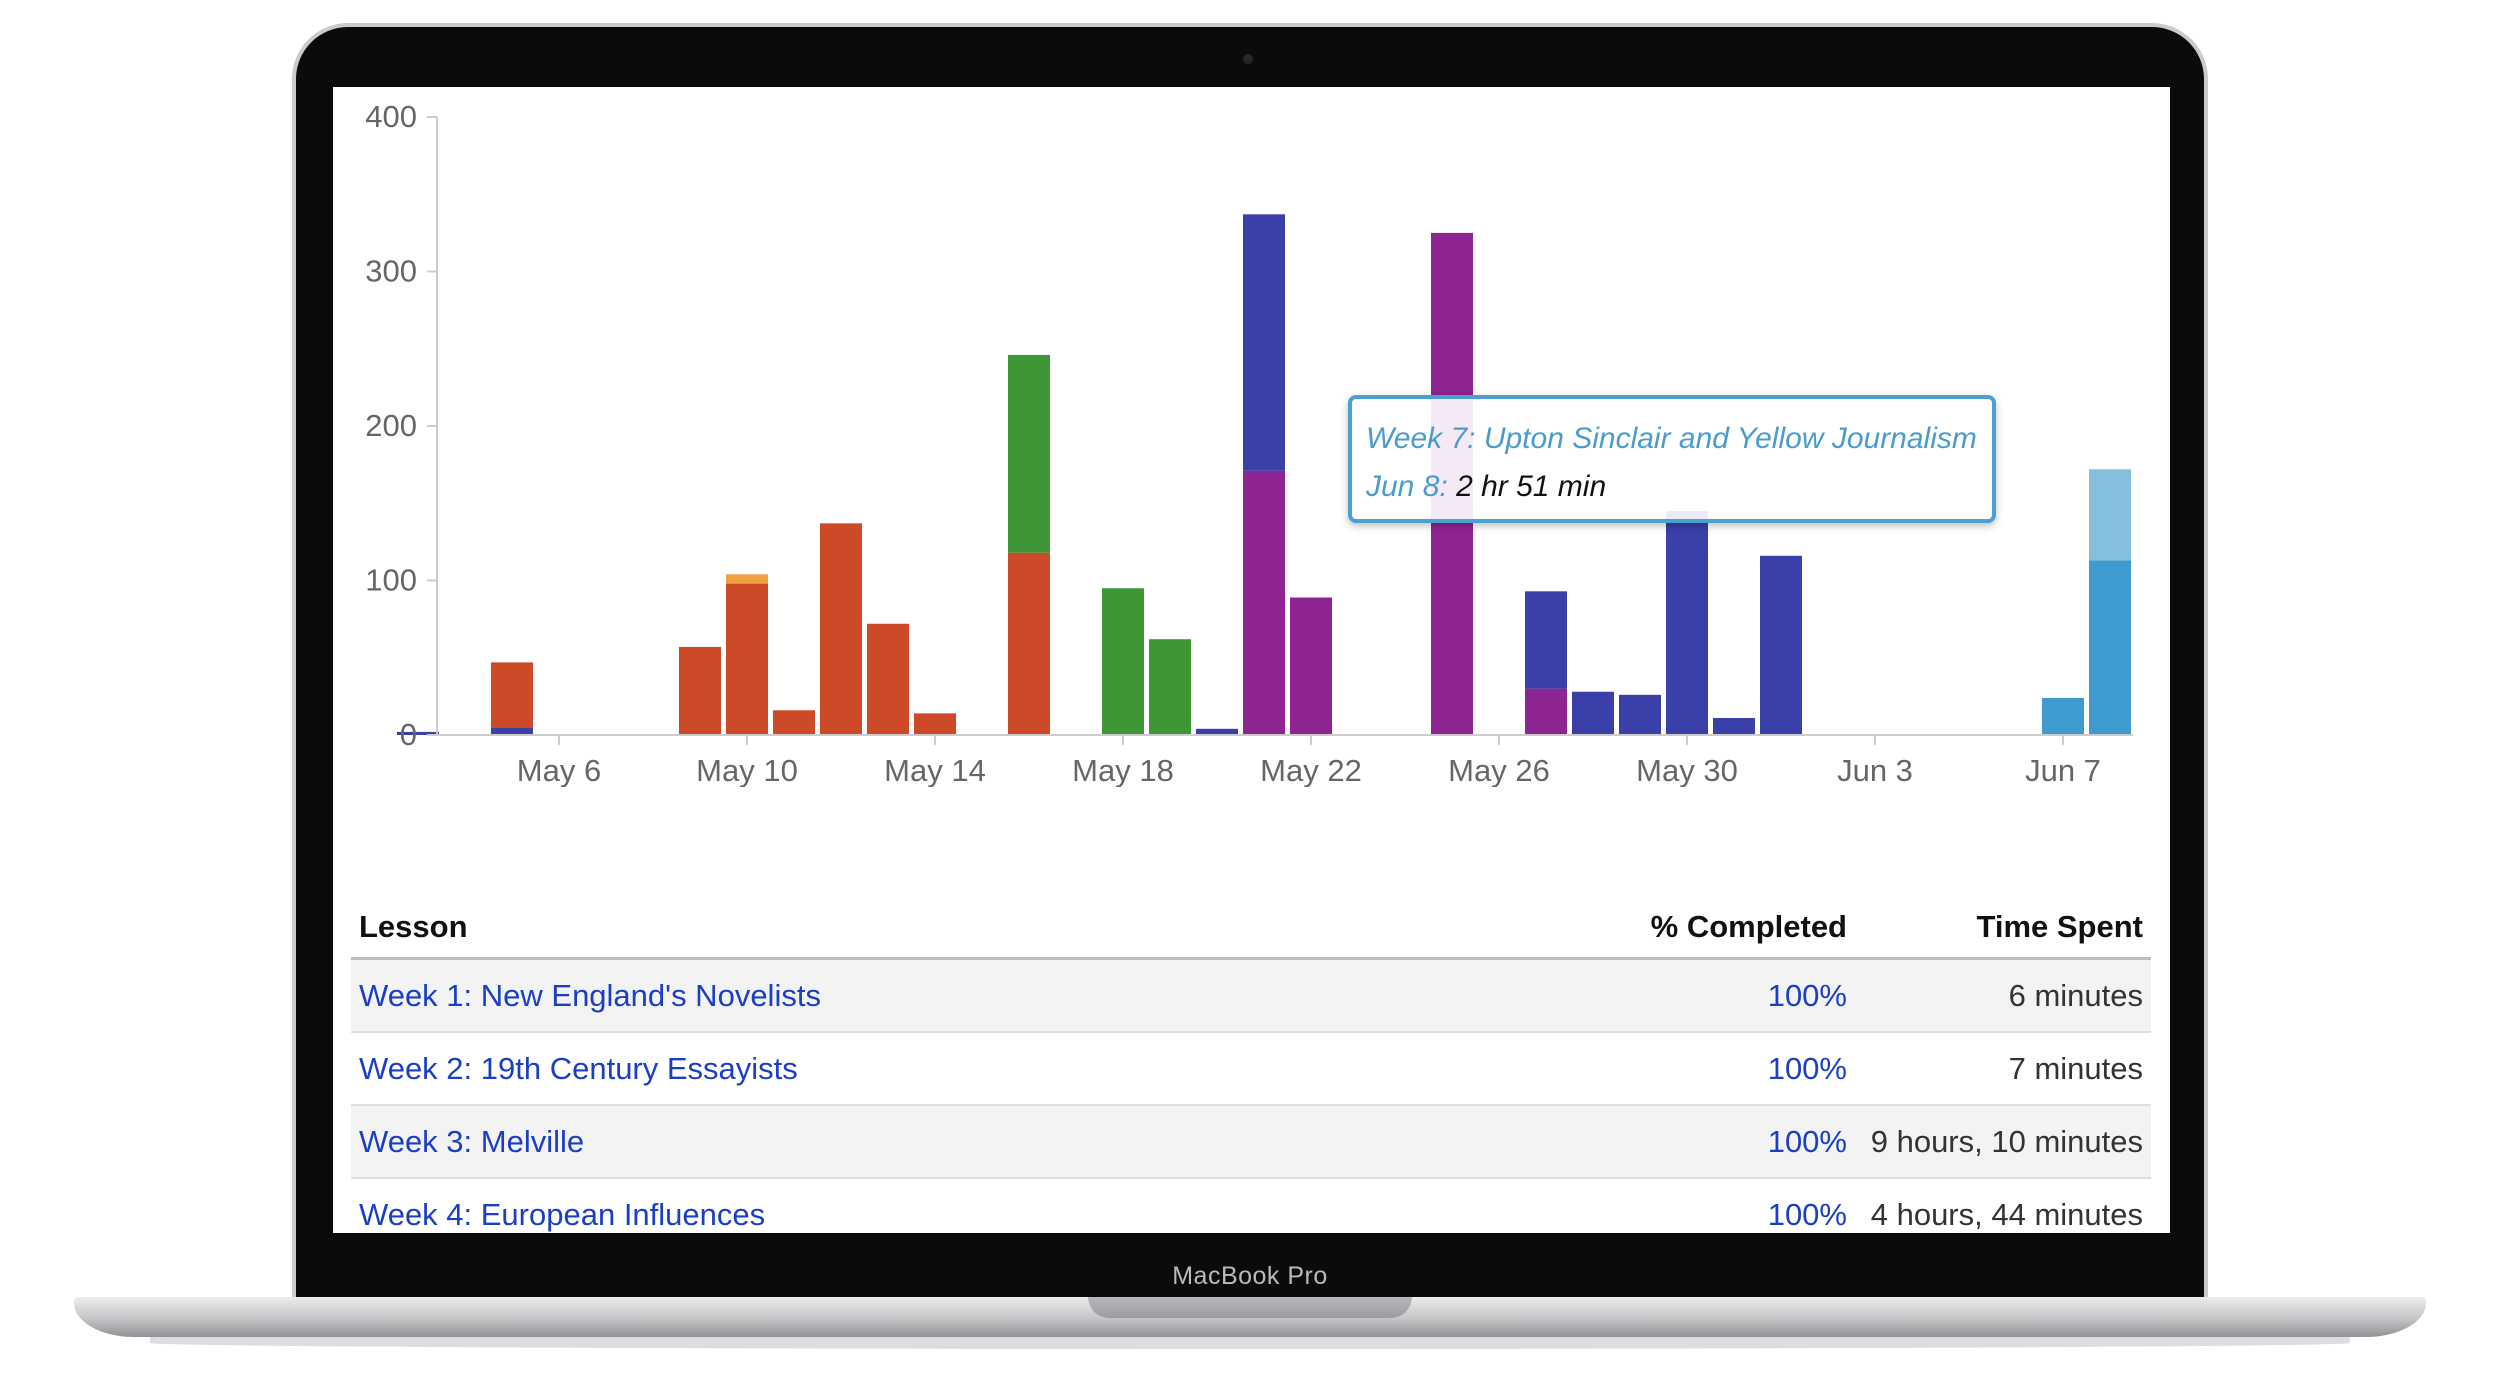 The height and width of the screenshot is (1373, 2500). What do you see at coordinates (747, 770) in the screenshot?
I see `x-tick-label: May 10` at bounding box center [747, 770].